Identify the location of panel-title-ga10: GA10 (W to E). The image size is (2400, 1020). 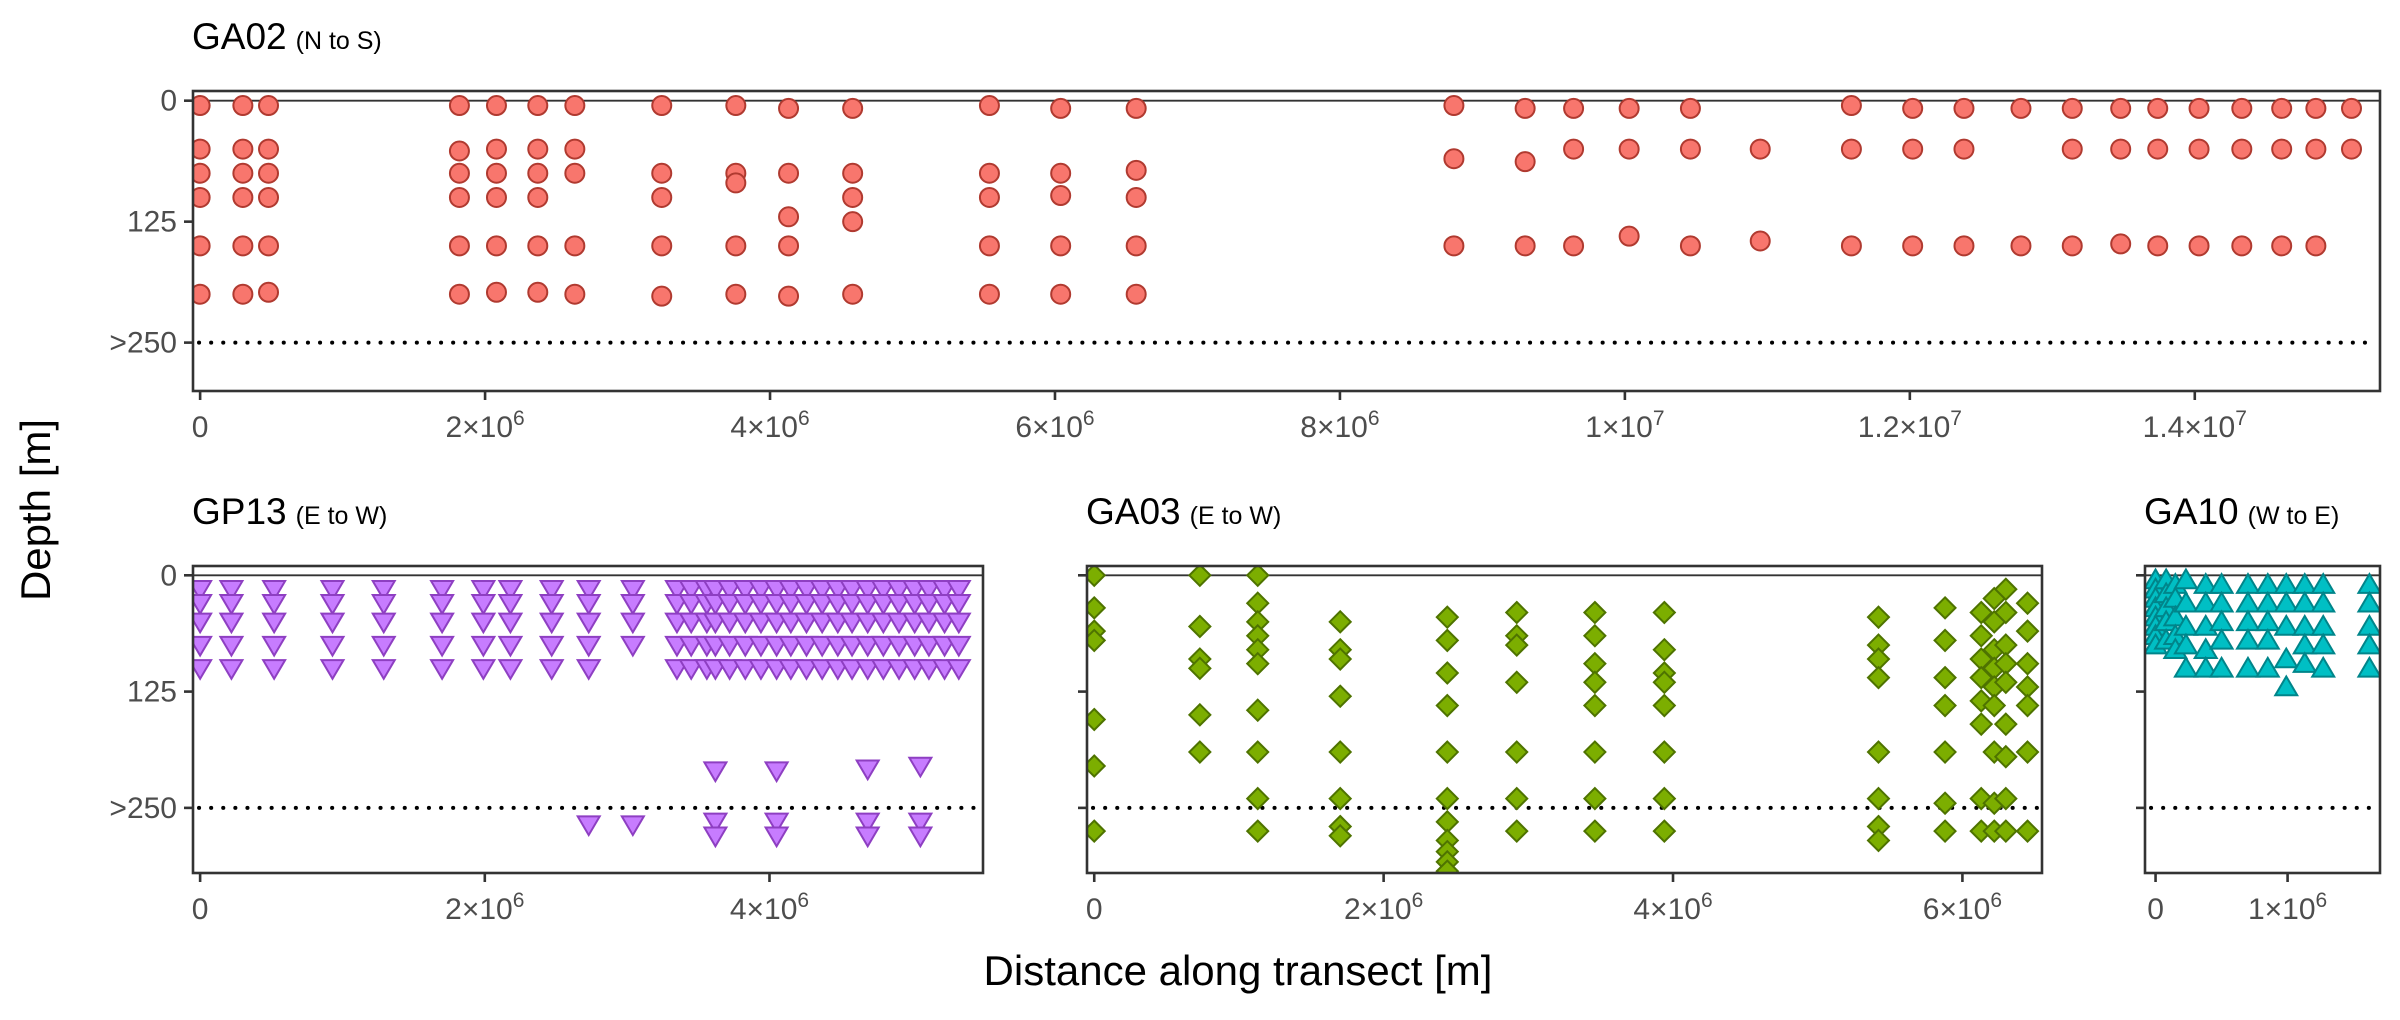
(2241, 511).